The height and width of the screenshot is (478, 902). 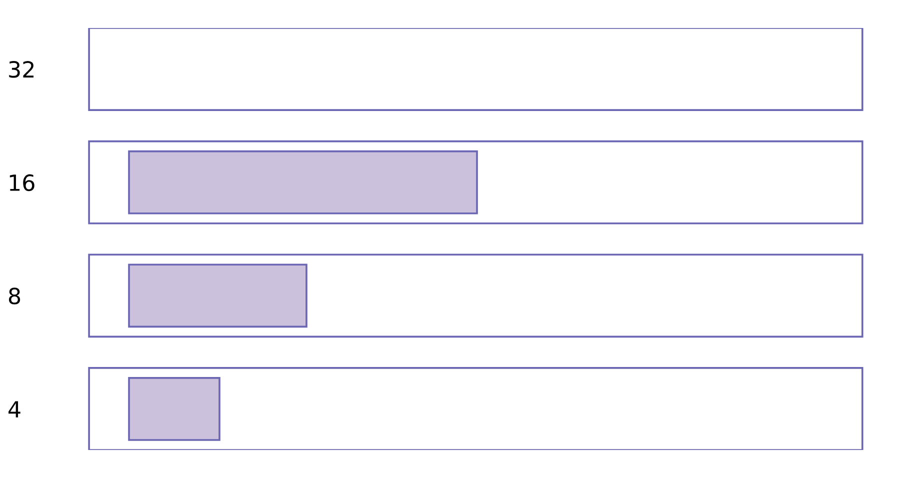 What do you see at coordinates (14, 296) in the screenshot?
I see `y-tick-label: 8` at bounding box center [14, 296].